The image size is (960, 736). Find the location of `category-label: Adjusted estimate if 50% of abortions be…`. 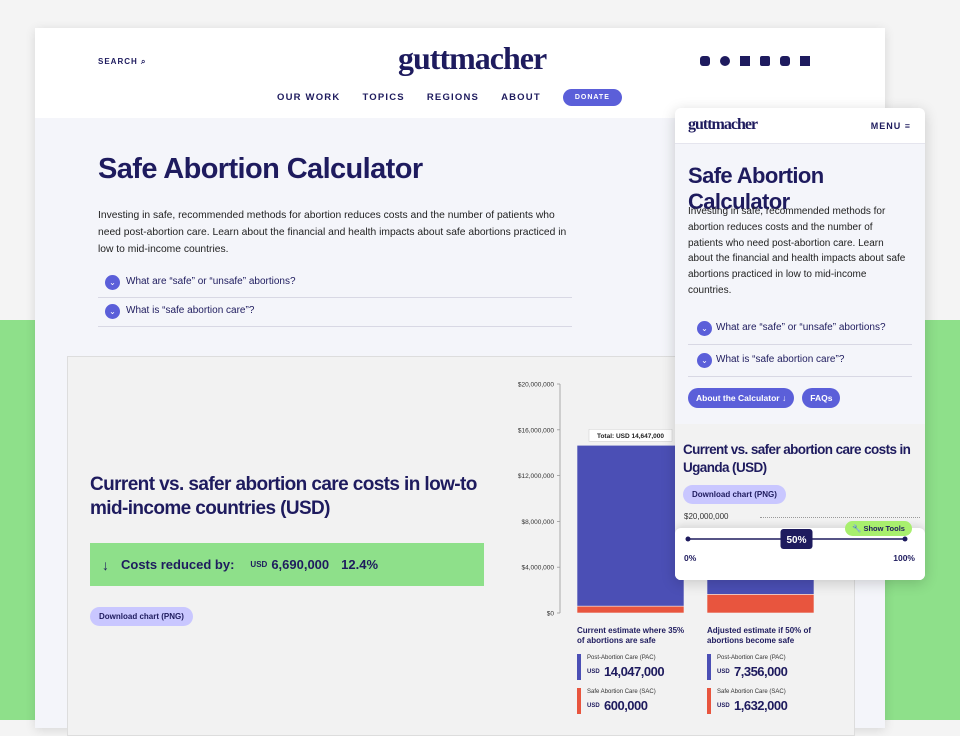

category-label: Adjusted estimate if 50% of abortions be… is located at coordinates (759, 635).